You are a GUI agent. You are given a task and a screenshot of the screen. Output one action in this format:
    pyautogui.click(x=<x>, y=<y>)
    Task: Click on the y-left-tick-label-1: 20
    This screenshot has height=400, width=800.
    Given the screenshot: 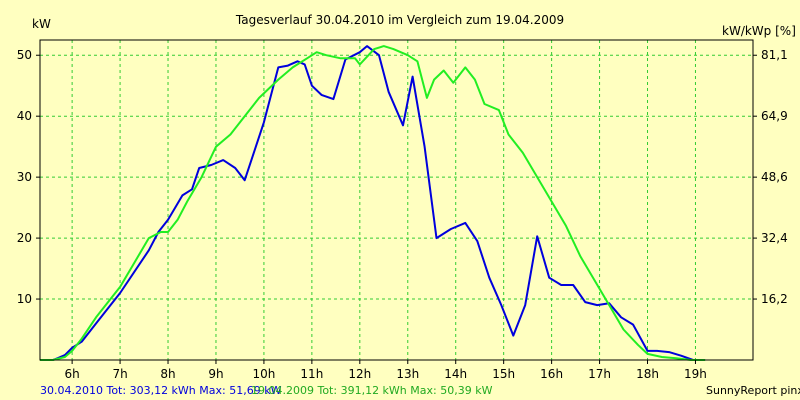 What is the action you would take?
    pyautogui.click(x=24, y=238)
    